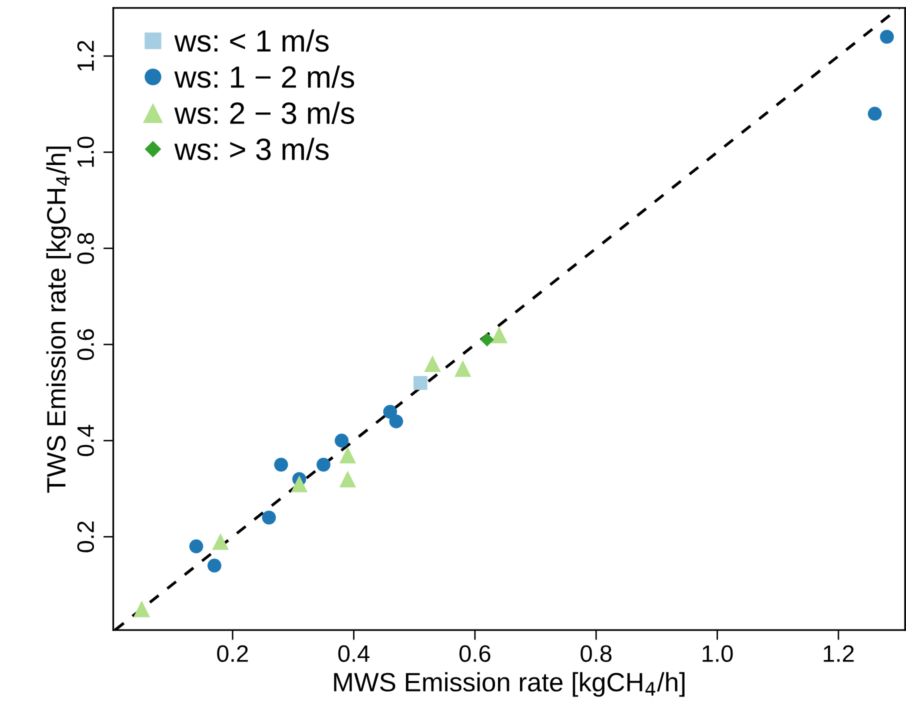  I want to click on y-axis-title: TWS Emission rate [kgCH$_{4}$/h], so click(58, 319).